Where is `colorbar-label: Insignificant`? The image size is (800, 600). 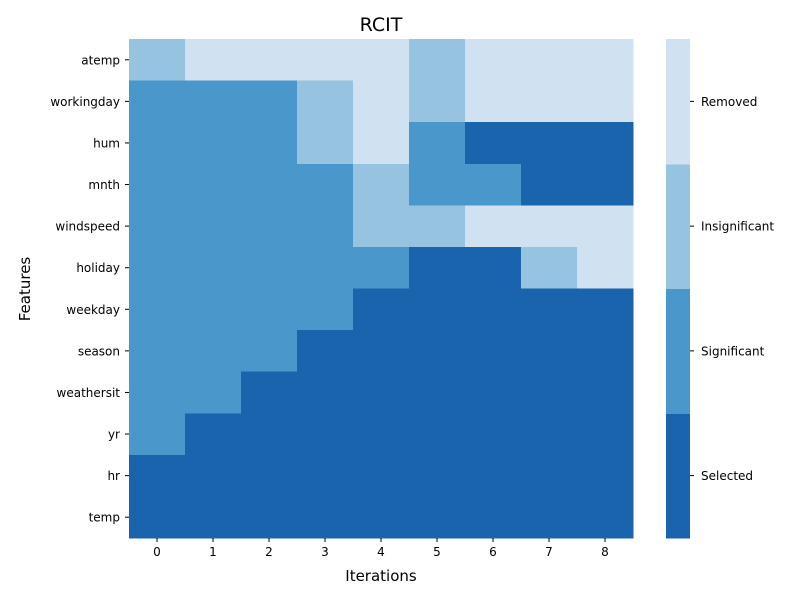
colorbar-label: Insignificant is located at coordinates (737, 227).